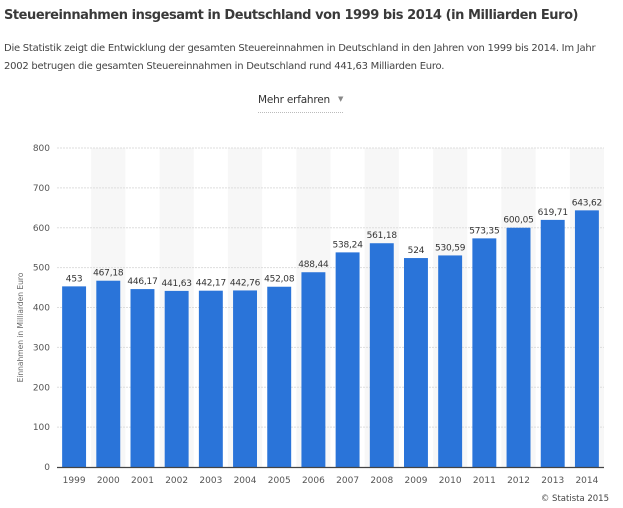  Describe the element at coordinates (177, 284) in the screenshot. I see `value-label: 441,63` at that location.